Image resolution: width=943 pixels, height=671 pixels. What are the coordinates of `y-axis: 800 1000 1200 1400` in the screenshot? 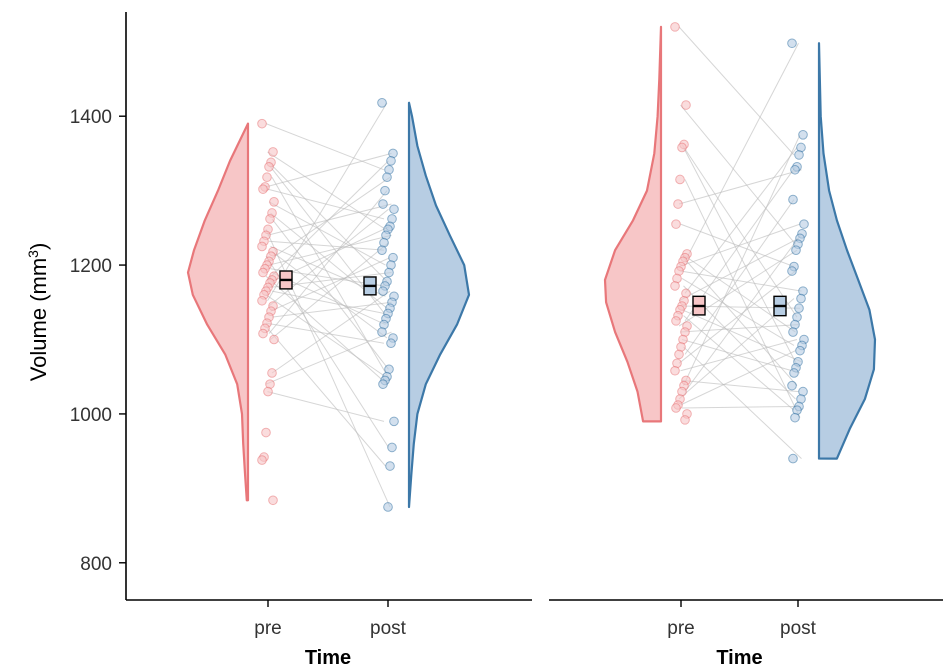 It's located at (98, 306).